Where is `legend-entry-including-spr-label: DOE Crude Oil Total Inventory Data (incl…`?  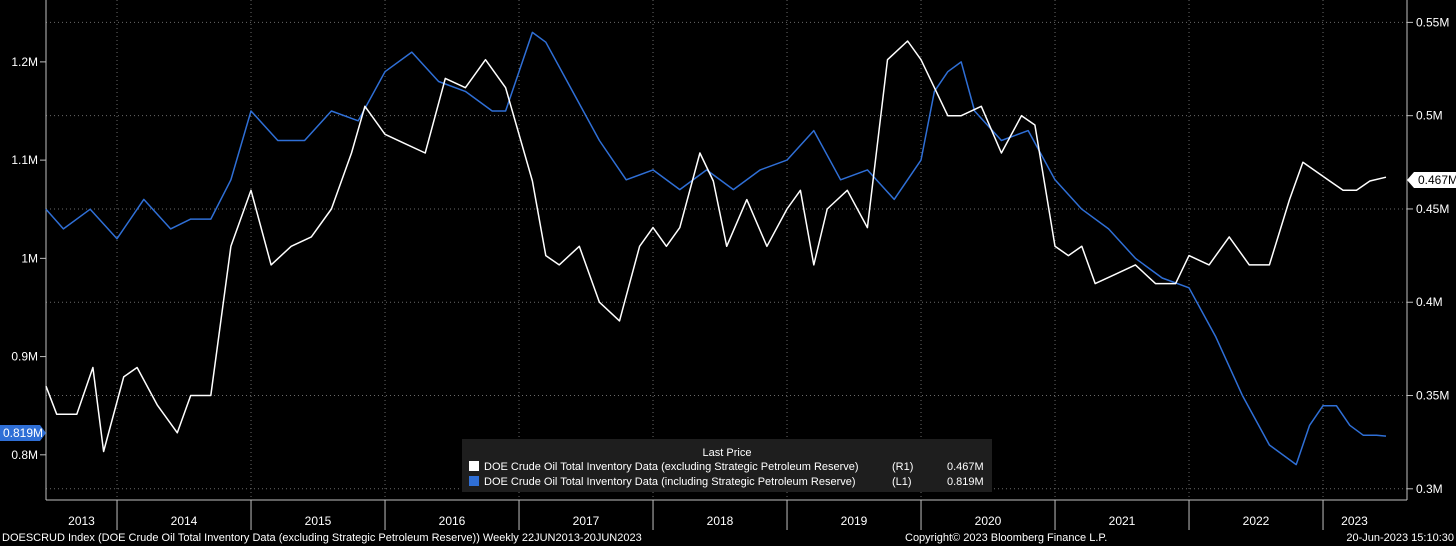
legend-entry-including-spr-label: DOE Crude Oil Total Inventory Data (incl… is located at coordinates (670, 482).